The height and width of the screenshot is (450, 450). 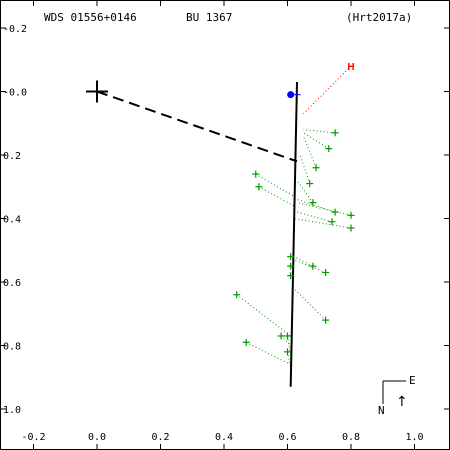 I want to click on current-position-marker, so click(x=294, y=95).